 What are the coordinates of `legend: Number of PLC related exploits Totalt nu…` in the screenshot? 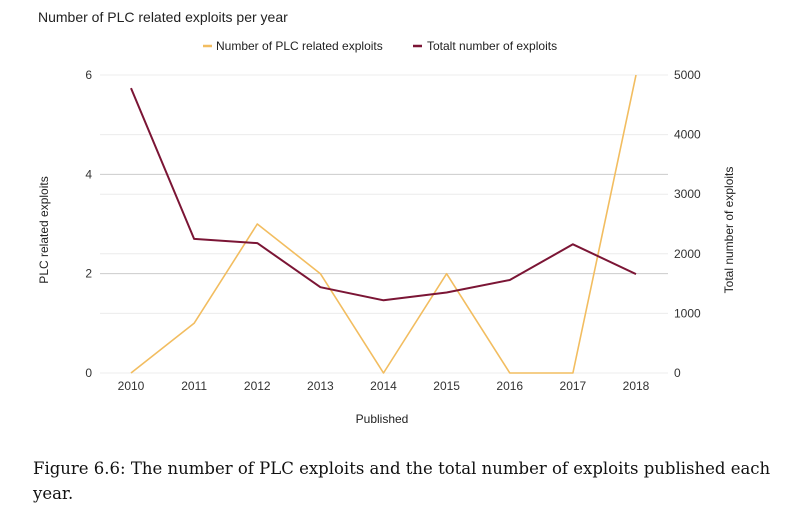 It's located at (380, 46).